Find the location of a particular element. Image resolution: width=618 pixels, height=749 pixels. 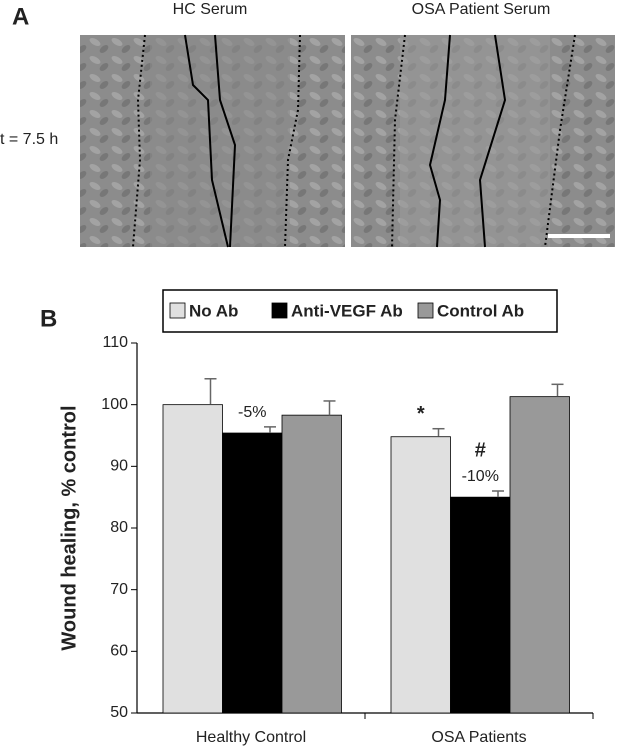

x-tick-label: OSA Patients is located at coordinates (478, 737).